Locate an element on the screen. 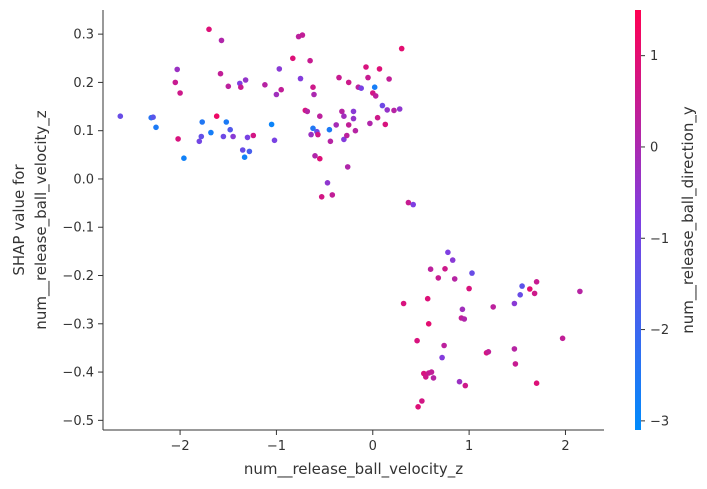 This screenshot has width=707, height=489. y-tick-label: 0.1 is located at coordinates (83, 131).